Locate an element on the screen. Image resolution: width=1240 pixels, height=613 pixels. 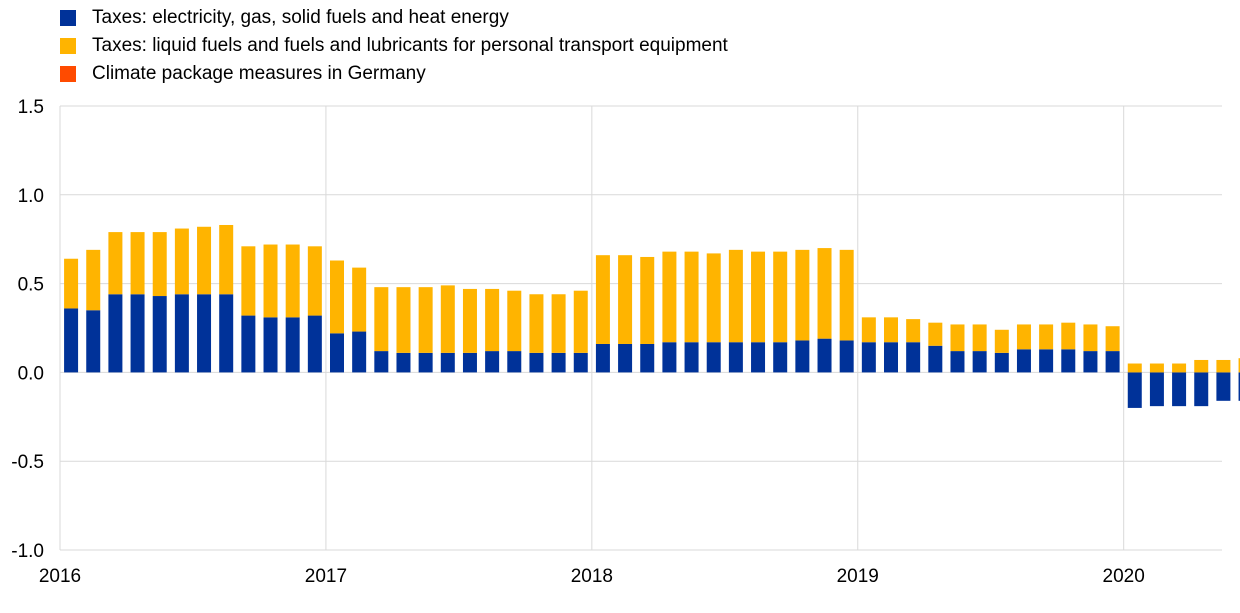
y-tick-label: 0.0 is located at coordinates (31, 373).